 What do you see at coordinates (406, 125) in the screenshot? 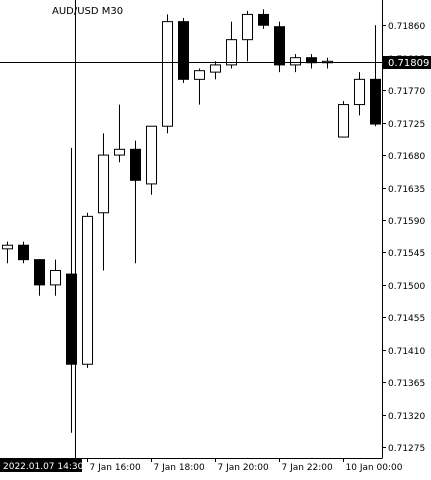
I see `price-tick-label: 0.71725` at bounding box center [406, 125].